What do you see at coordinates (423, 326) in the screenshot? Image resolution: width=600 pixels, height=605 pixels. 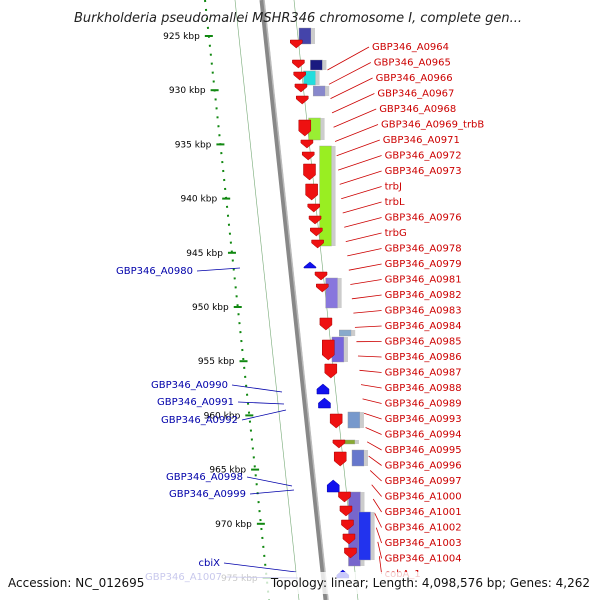 I see `forward-gene-label: GBP346_A0984` at bounding box center [423, 326].